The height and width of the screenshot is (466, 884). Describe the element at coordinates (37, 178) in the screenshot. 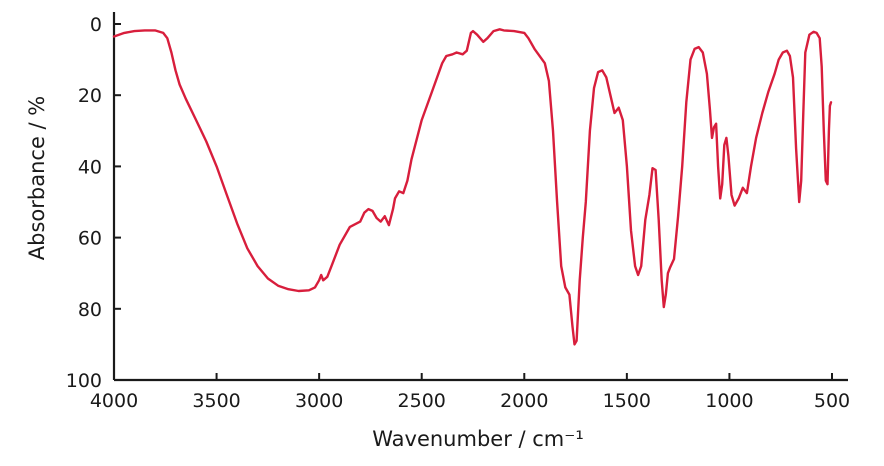

I see `y-axis-title: Absorbance / %` at that location.